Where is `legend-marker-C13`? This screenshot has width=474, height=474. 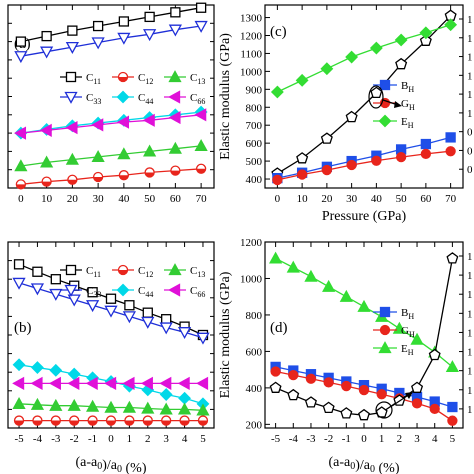
legend-marker-C13 is located at coordinates (175, 269).